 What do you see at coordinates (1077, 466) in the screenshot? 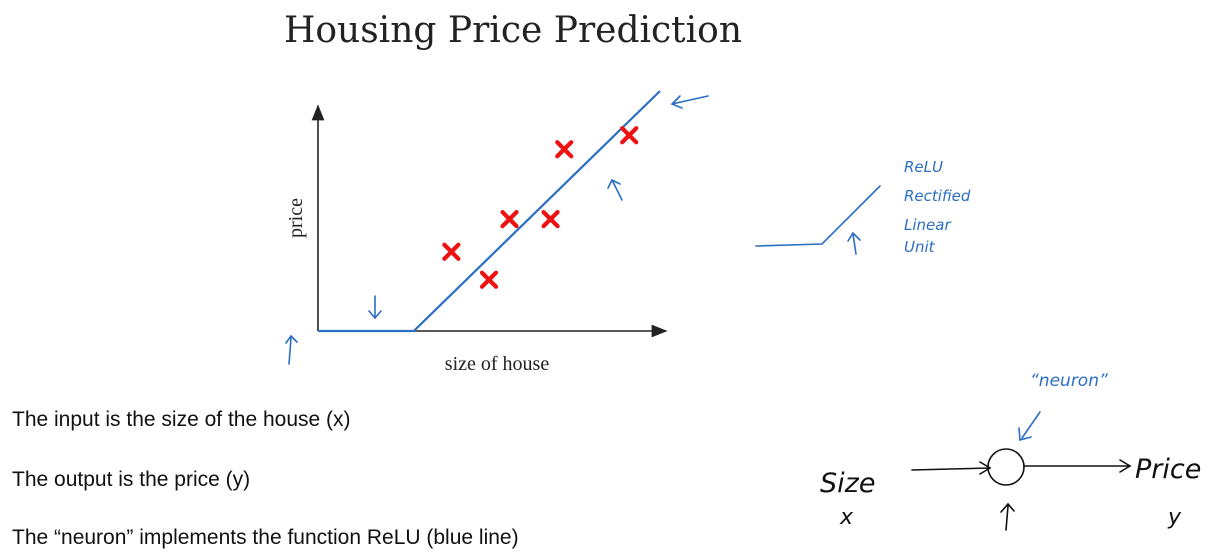
I see `output-arrow-icon` at bounding box center [1077, 466].